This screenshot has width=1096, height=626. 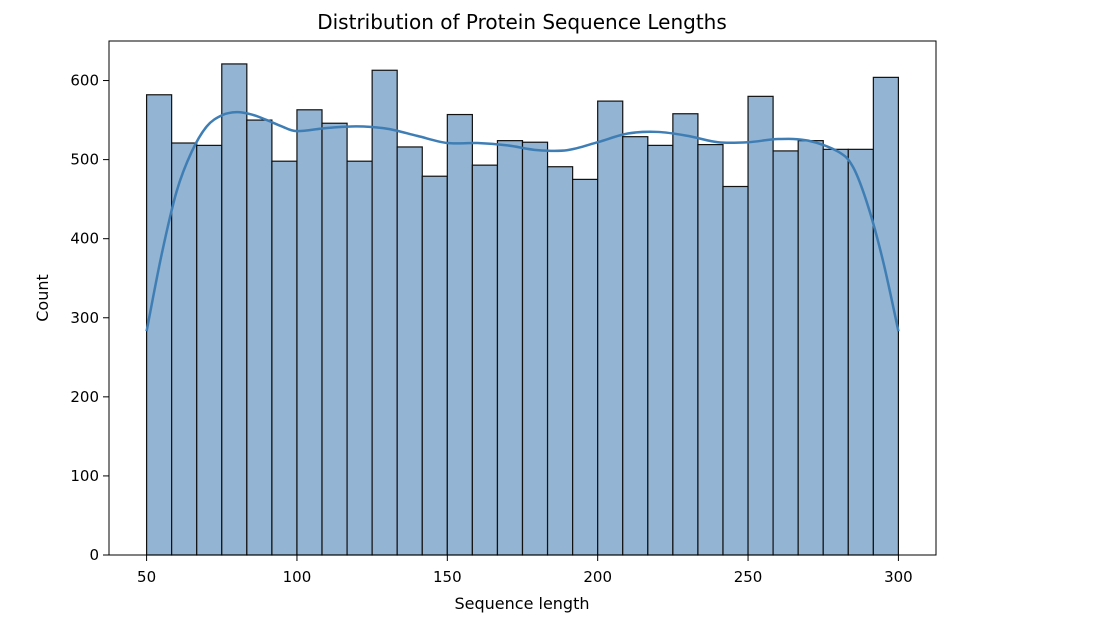 I want to click on x-tick-label: 300, so click(x=898, y=577).